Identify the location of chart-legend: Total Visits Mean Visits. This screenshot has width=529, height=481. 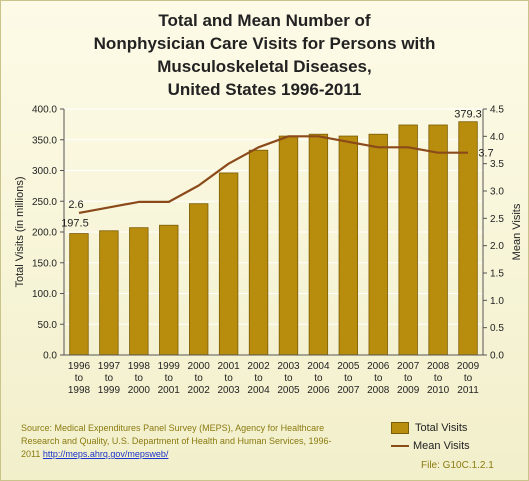
(430, 437).